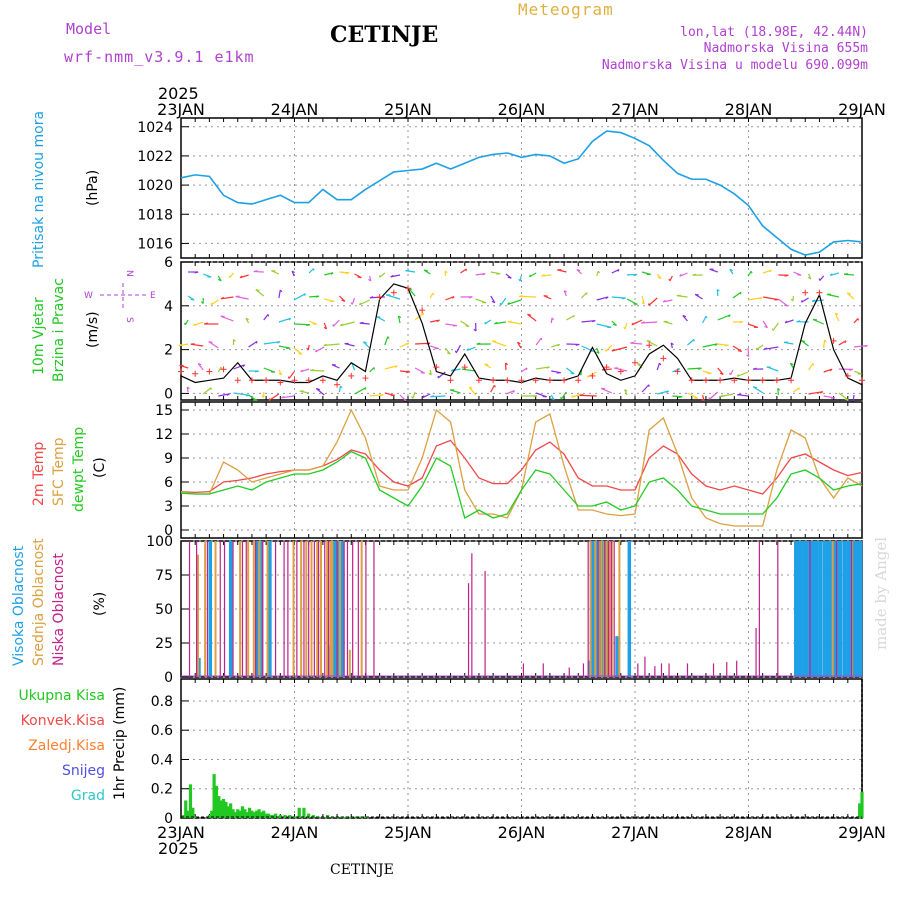 This screenshot has height=900, width=900. I want to click on wind-axis-label-2: Brzina i Pravac, so click(59, 330).